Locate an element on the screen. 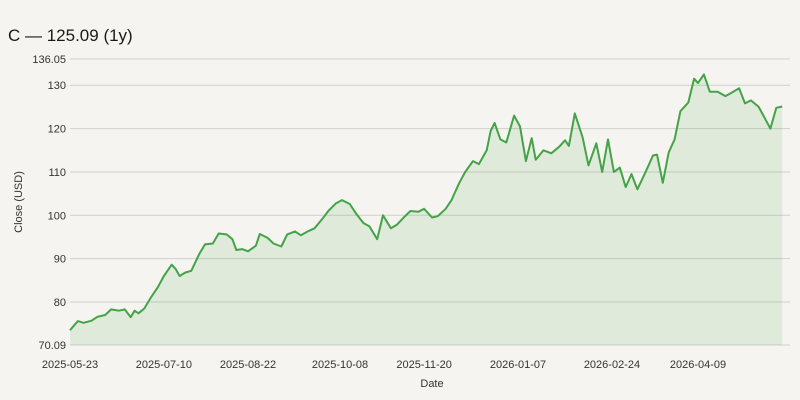  x-tick-label: 2025-07-10 is located at coordinates (164, 365).